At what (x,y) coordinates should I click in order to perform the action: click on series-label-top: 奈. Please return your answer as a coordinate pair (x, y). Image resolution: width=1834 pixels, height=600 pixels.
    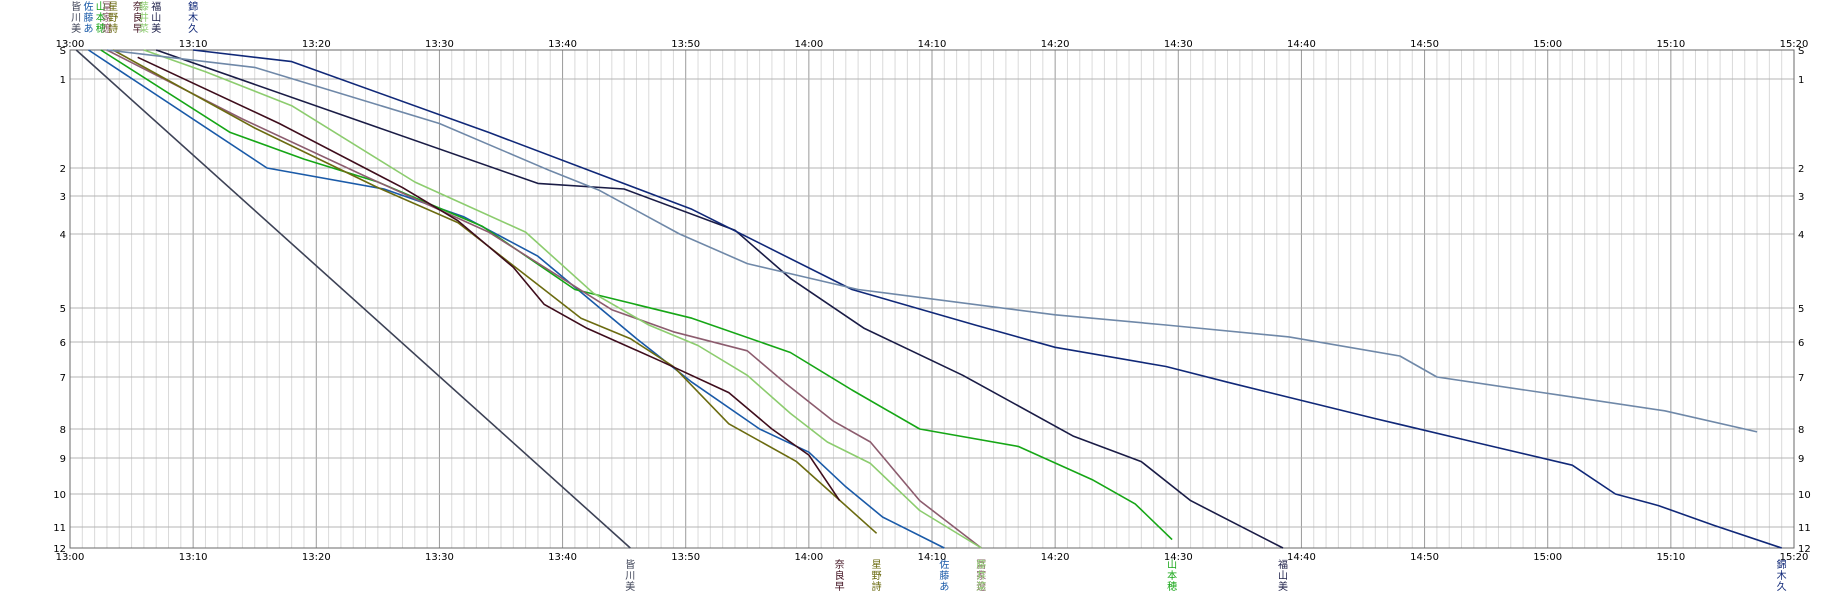
    Looking at the image, I should click on (138, 6).